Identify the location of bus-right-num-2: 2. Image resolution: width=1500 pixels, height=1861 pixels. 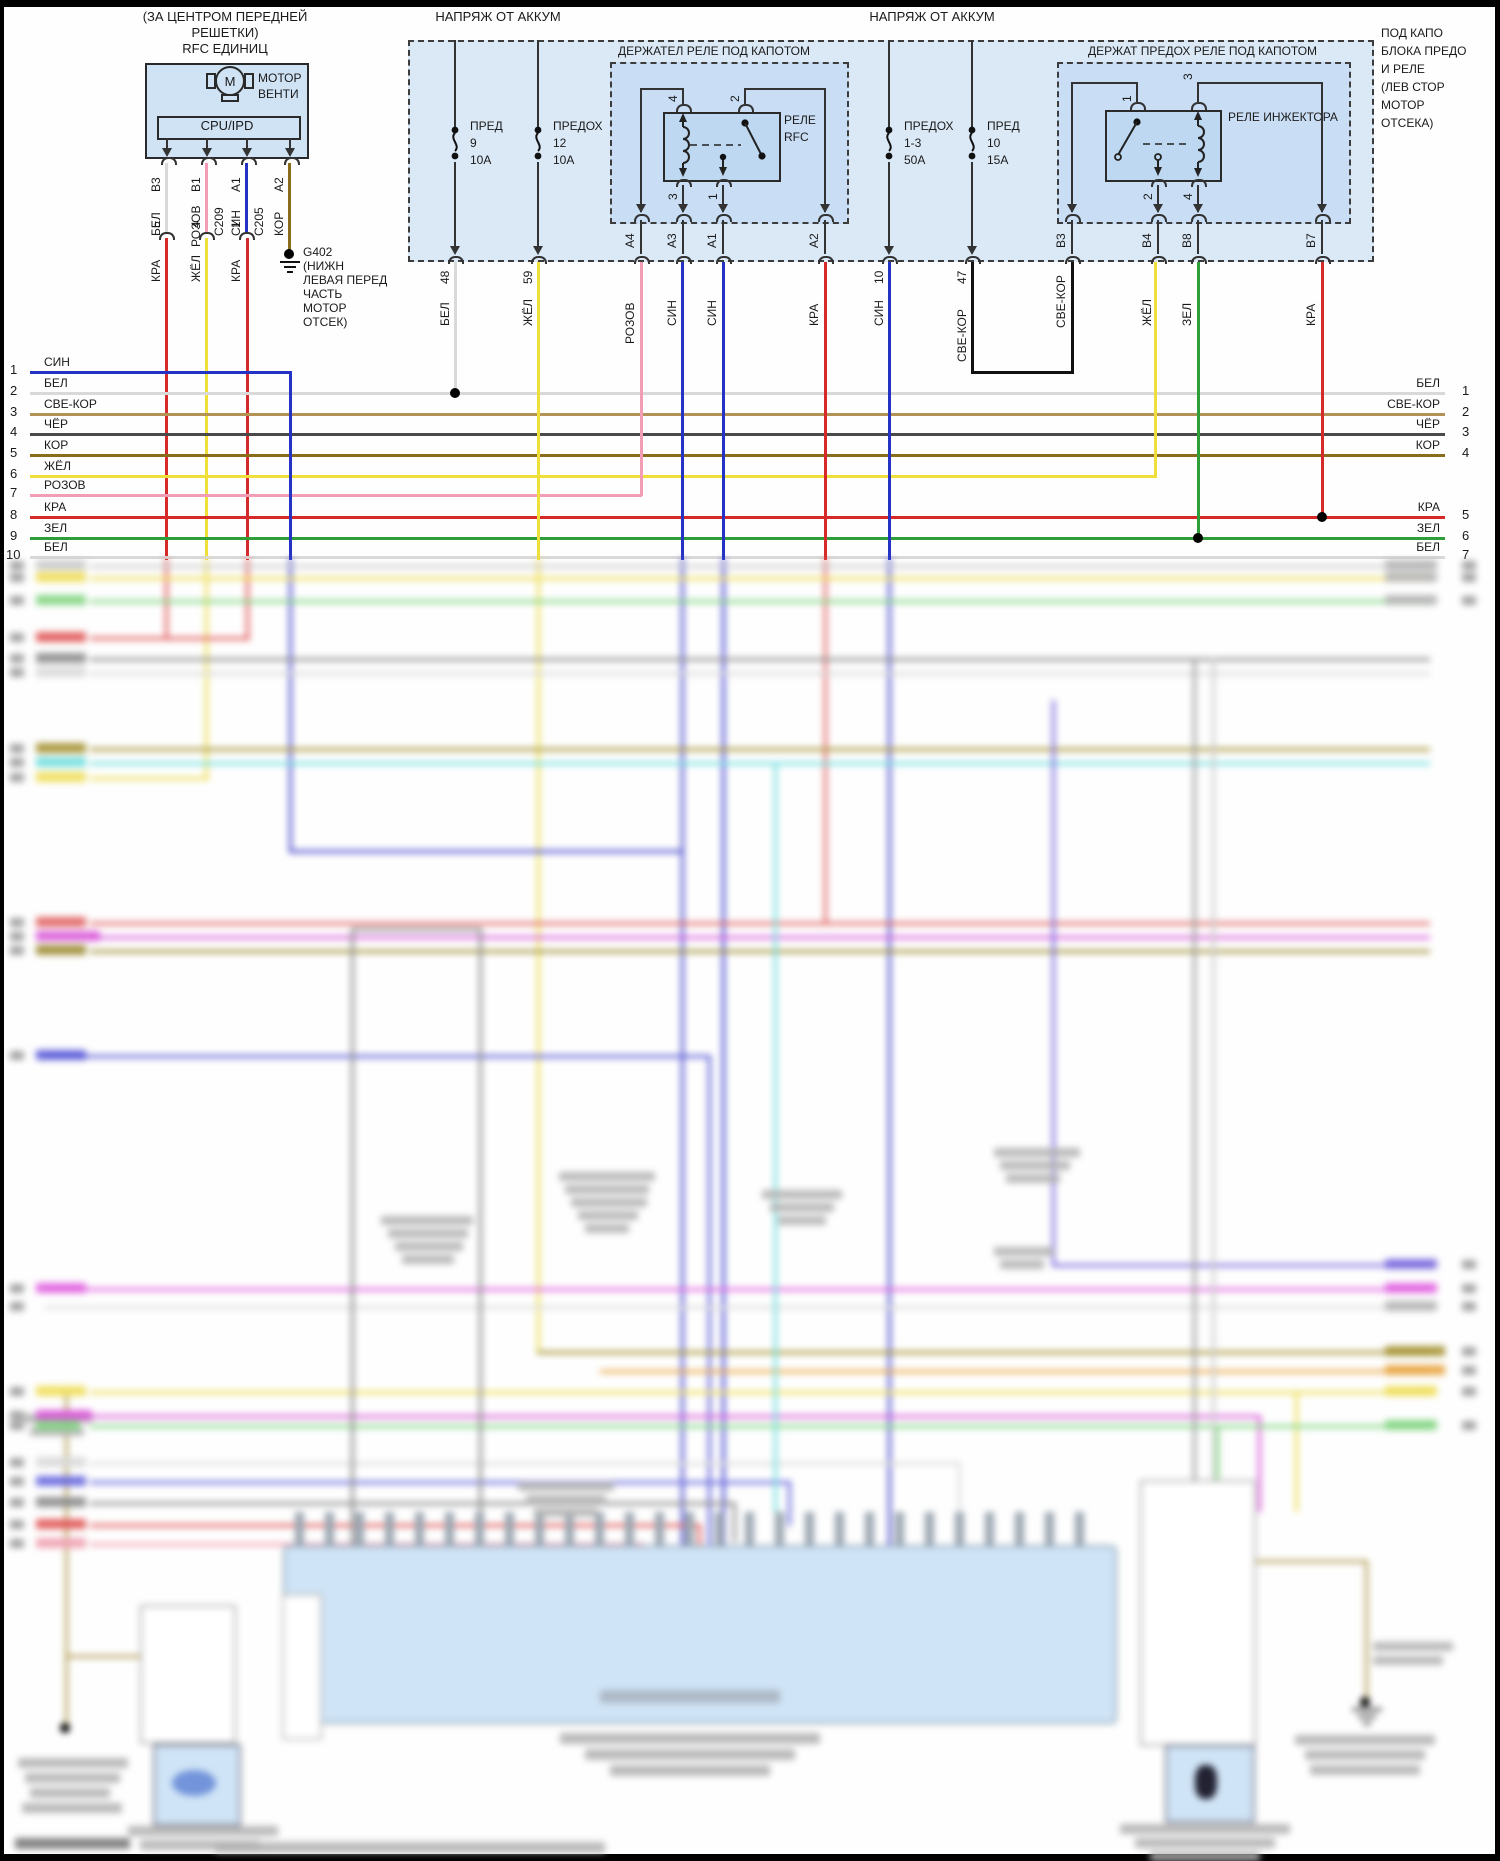
(1466, 411).